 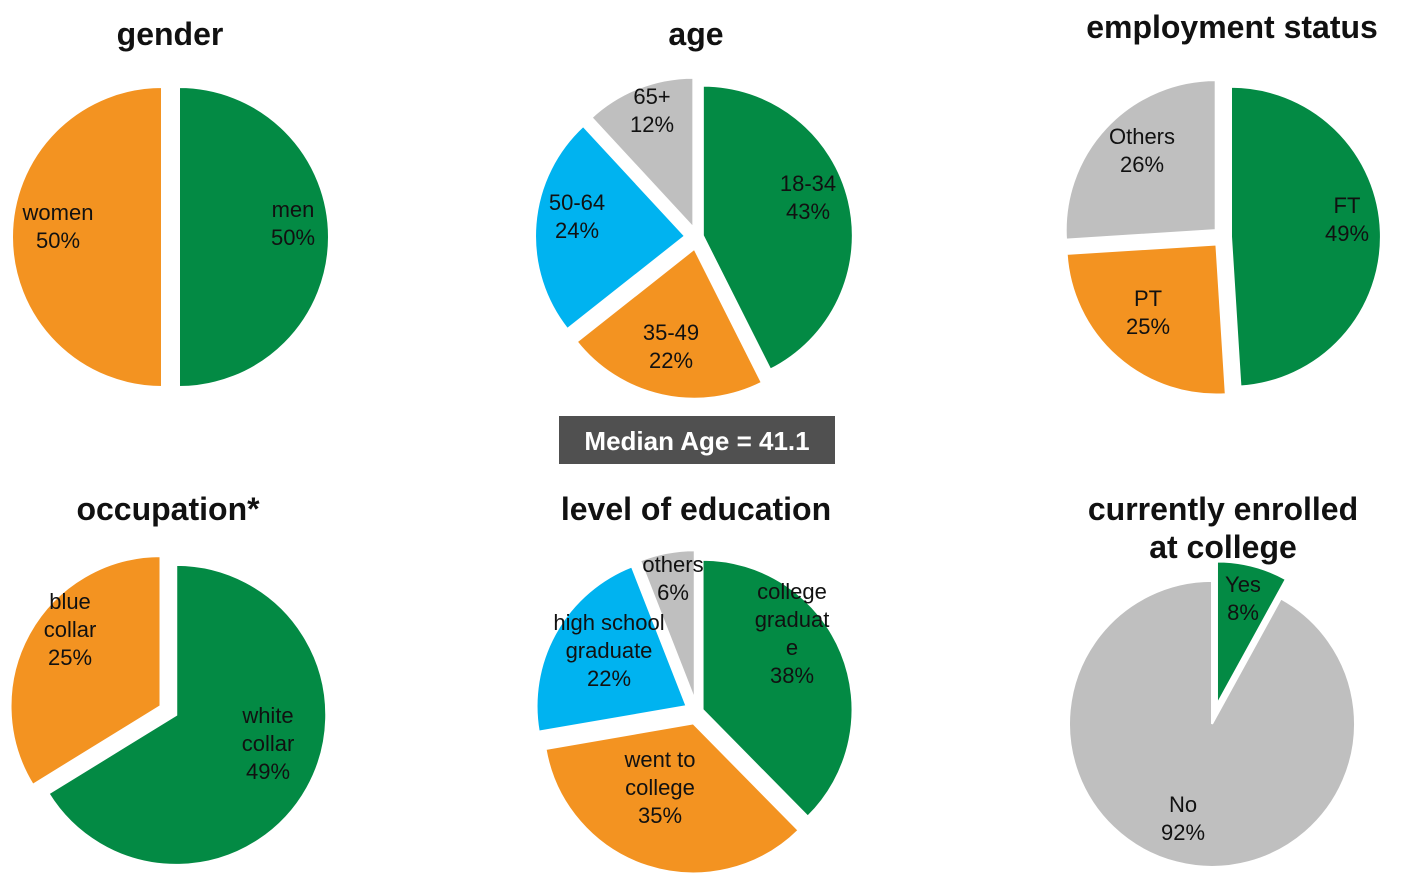 I want to click on chart-title: at college, so click(x=1223, y=547).